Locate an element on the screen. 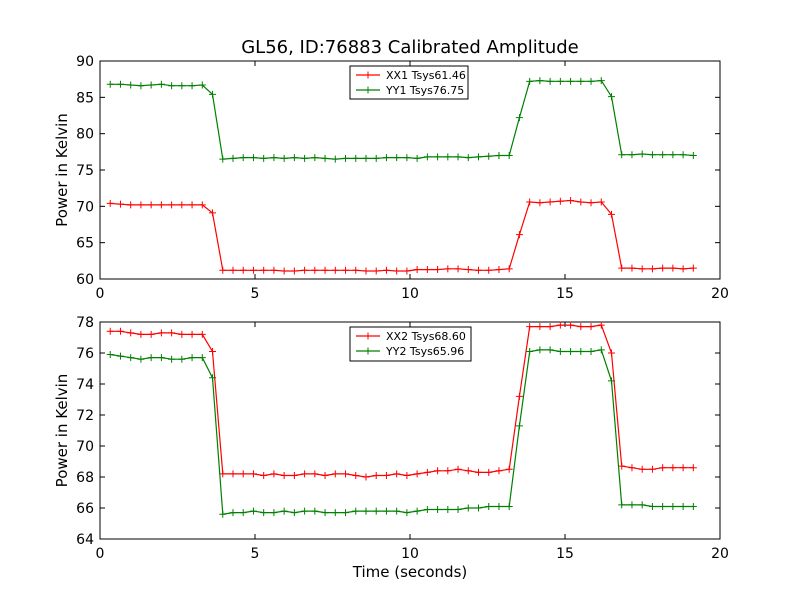  legend-marker is located at coordinates (368, 336).